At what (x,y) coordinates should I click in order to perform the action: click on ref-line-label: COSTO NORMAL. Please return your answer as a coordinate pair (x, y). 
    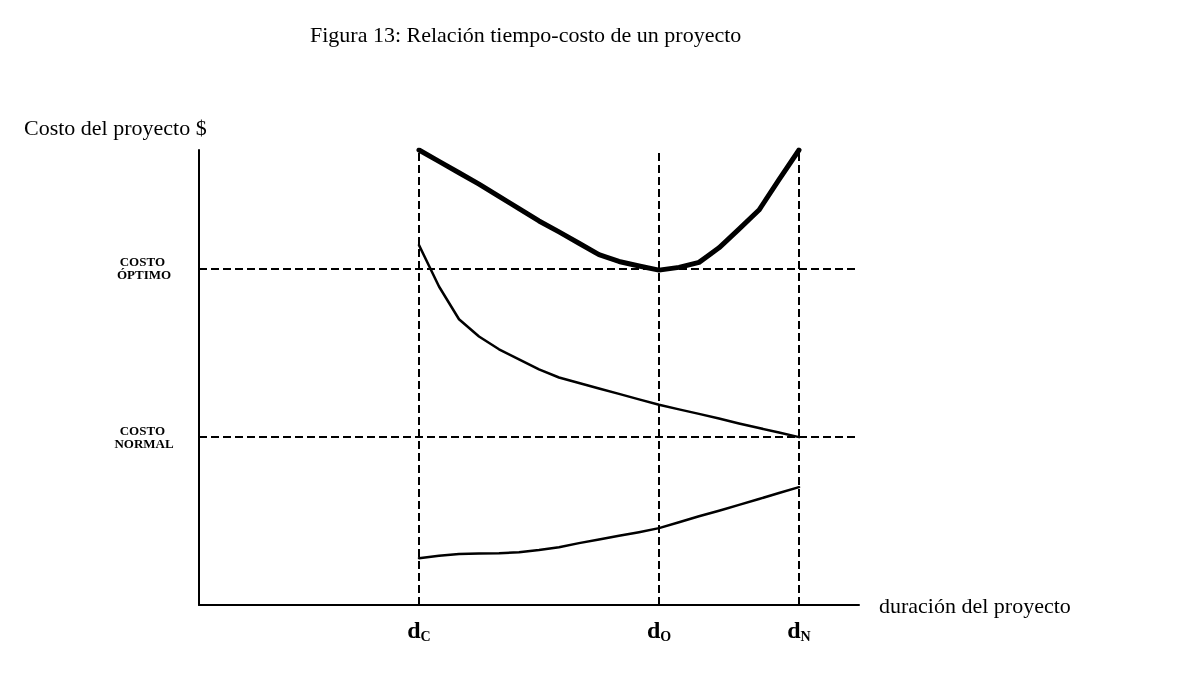
    Looking at the image, I should click on (144, 436).